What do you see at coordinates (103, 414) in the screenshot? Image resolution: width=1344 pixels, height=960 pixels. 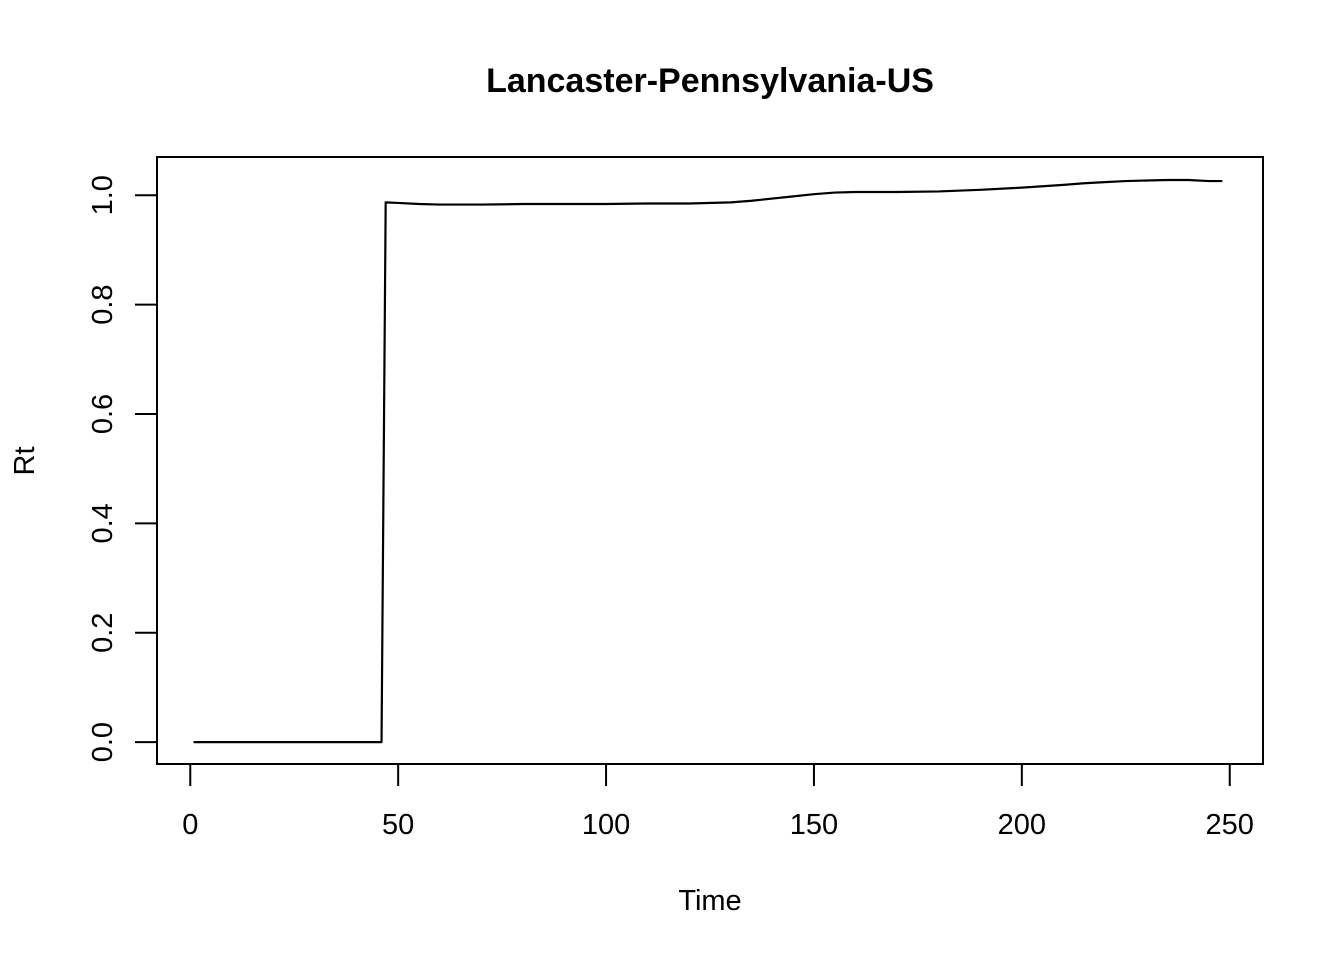 I see `y-tick-label: 0.6` at bounding box center [103, 414].